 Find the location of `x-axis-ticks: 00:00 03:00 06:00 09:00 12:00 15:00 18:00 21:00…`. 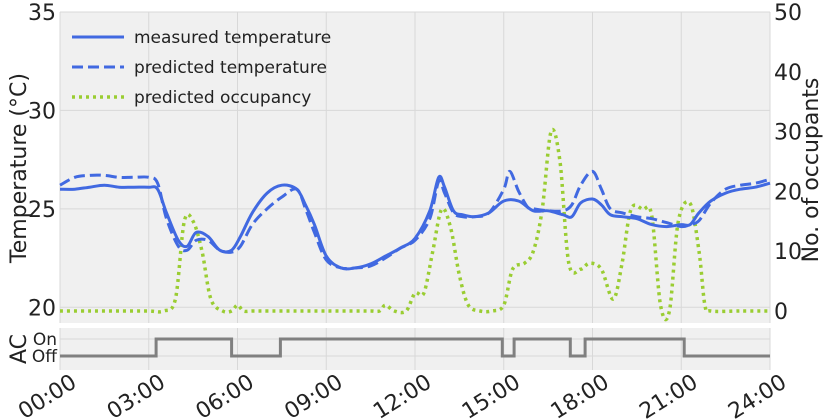

x-axis-ticks: 00:00 03:00 06:00 09:00 12:00 15:00 18:00 21:00… is located at coordinates (402, 394).